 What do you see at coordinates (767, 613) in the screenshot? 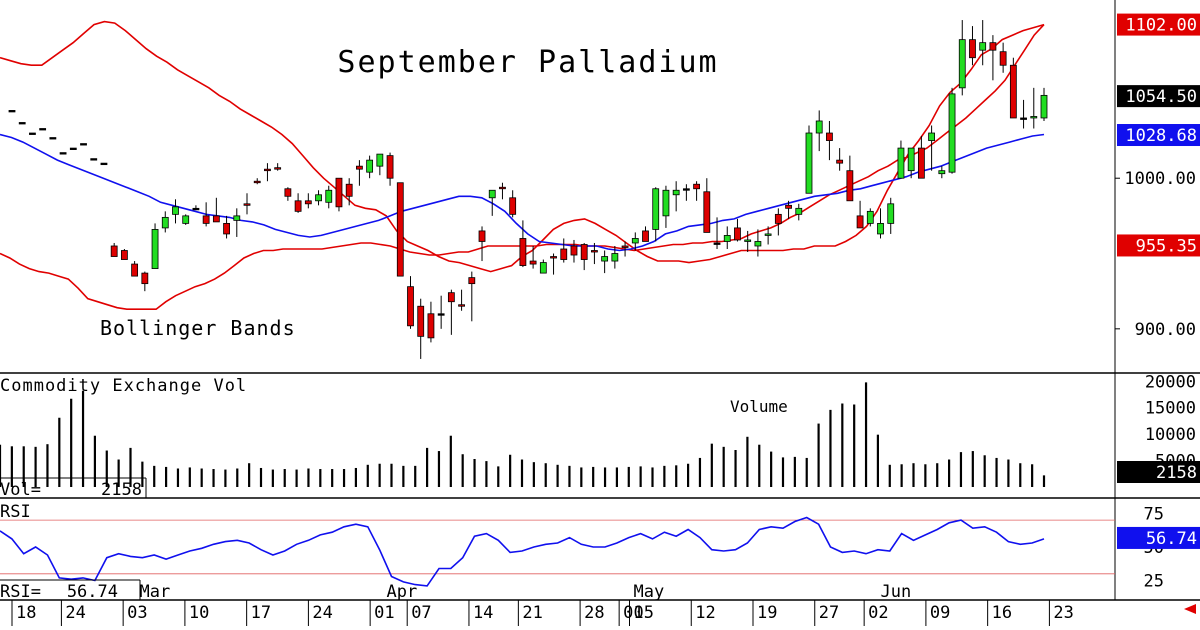
I see `date-tick-label: 19` at bounding box center [767, 613].